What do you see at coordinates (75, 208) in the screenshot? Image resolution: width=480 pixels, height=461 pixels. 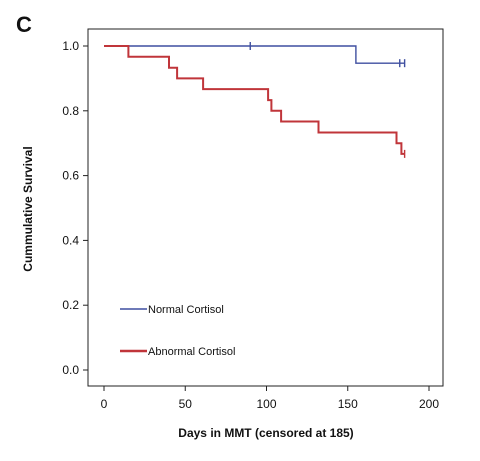 I see `y-axis: 0.0 0.2 0.4 0.6 0.8 1.0` at bounding box center [75, 208].